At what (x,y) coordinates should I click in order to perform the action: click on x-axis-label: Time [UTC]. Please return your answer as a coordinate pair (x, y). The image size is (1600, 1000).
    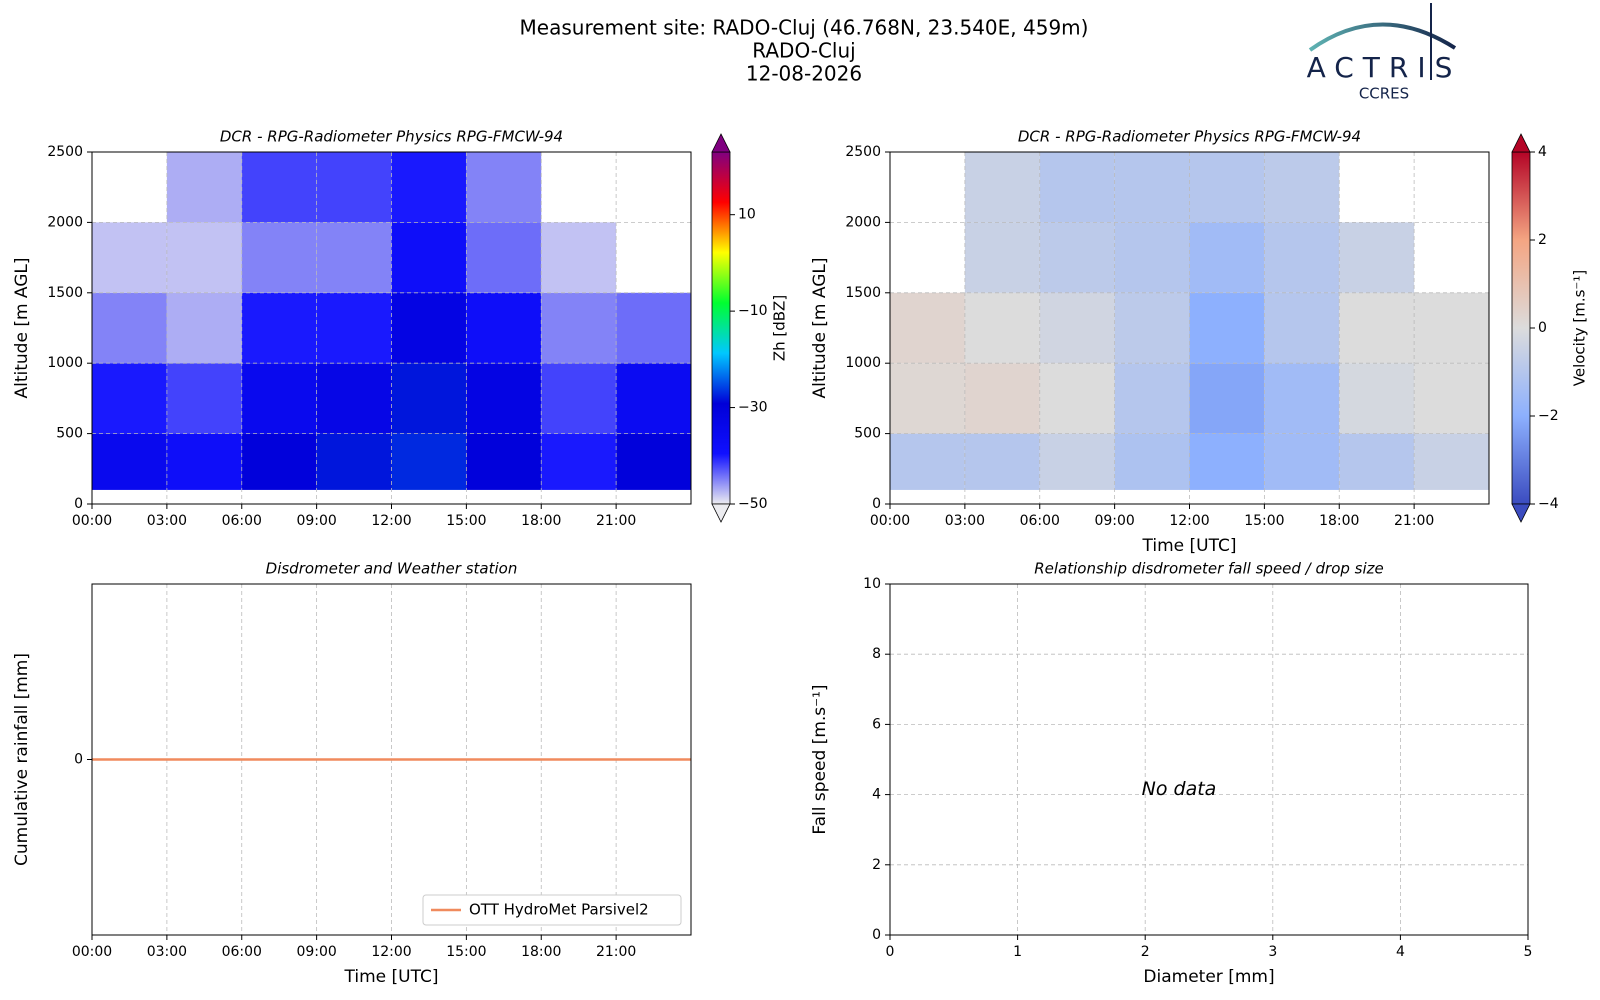
    Looking at the image, I should click on (391, 977).